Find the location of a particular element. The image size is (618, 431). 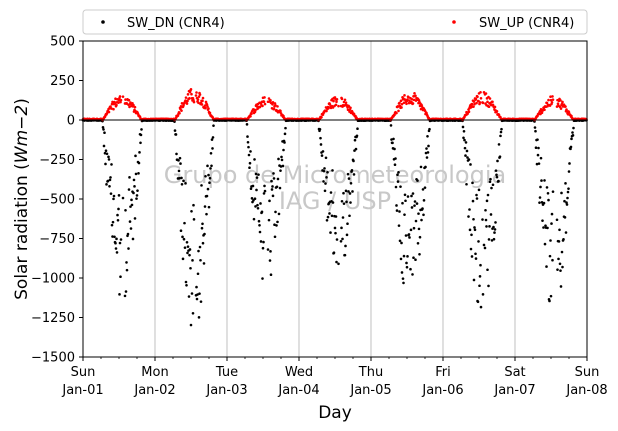

y-tick-label: −750 is located at coordinates (57, 239).